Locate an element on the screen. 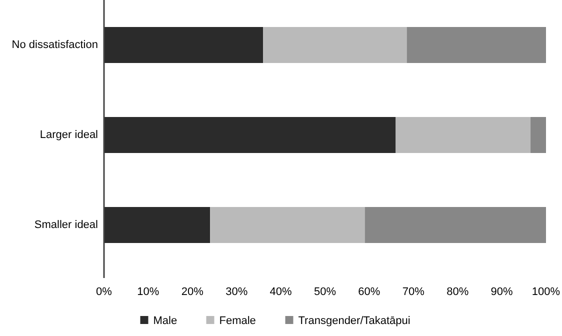 The width and height of the screenshot is (562, 336). x-tick-label: 30% is located at coordinates (237, 292).